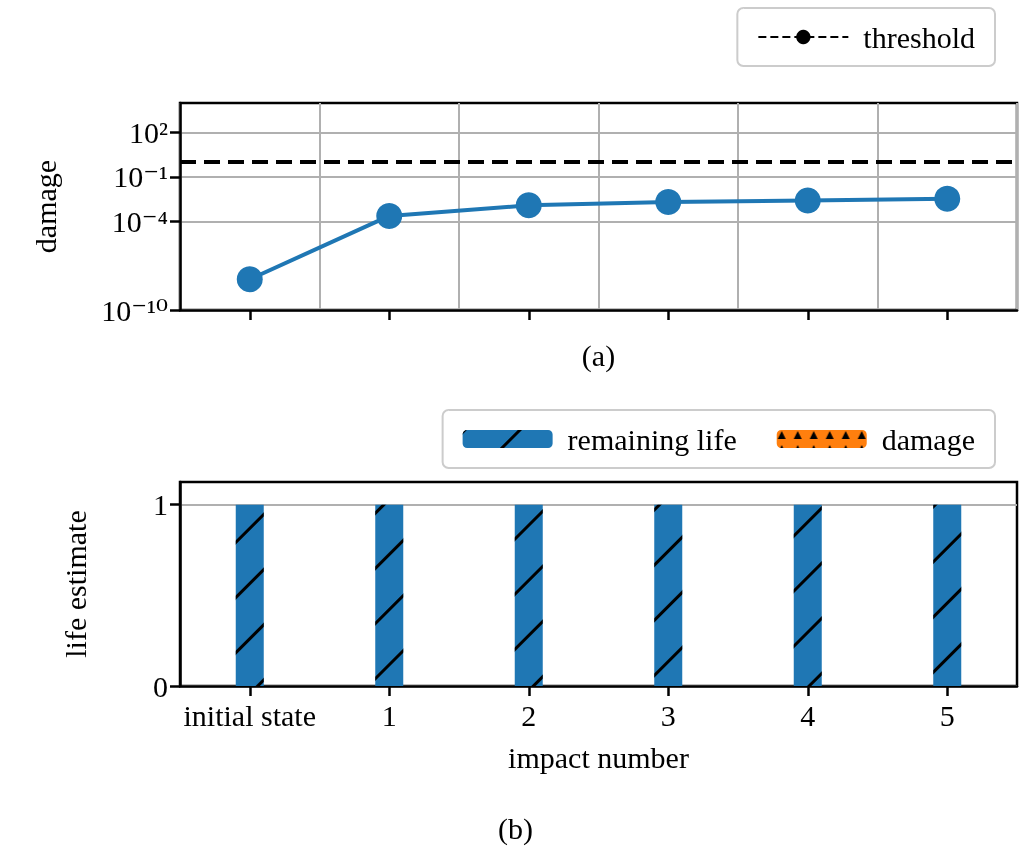 The image size is (1031, 849). I want to click on x-tick-label: 2, so click(529, 715).